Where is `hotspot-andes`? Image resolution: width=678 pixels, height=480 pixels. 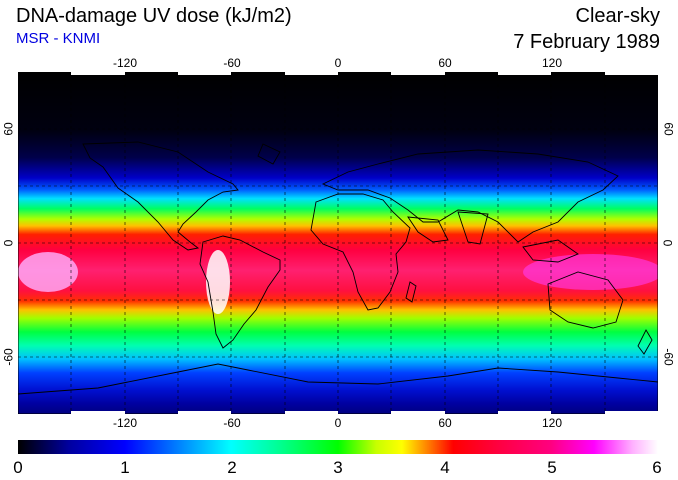 hotspot-andes is located at coordinates (218, 282).